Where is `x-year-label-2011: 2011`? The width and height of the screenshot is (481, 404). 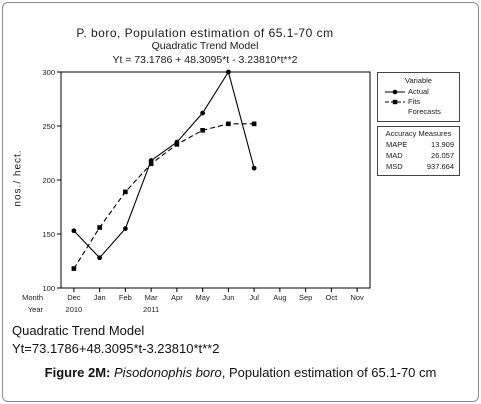
x-year-label-2011: 2011 is located at coordinates (151, 309).